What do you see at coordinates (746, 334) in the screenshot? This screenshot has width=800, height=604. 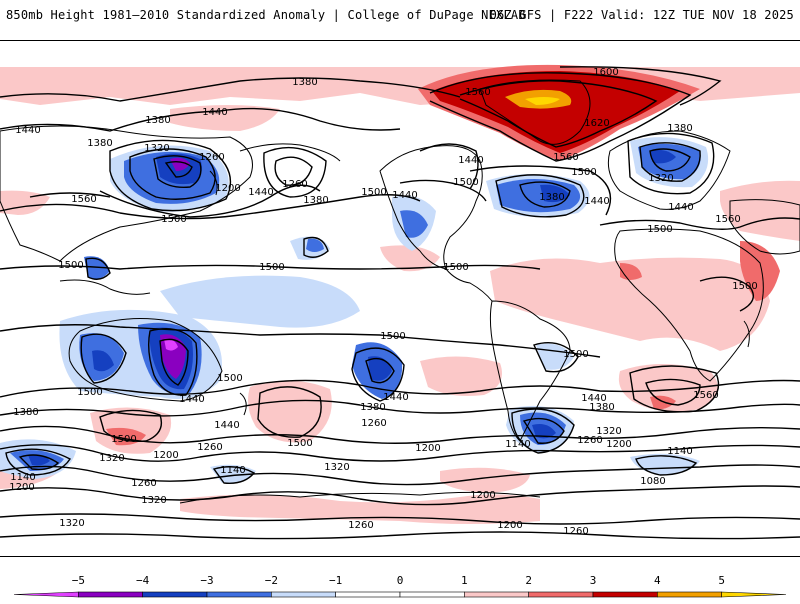 I see `coast-madagascar` at bounding box center [746, 334].